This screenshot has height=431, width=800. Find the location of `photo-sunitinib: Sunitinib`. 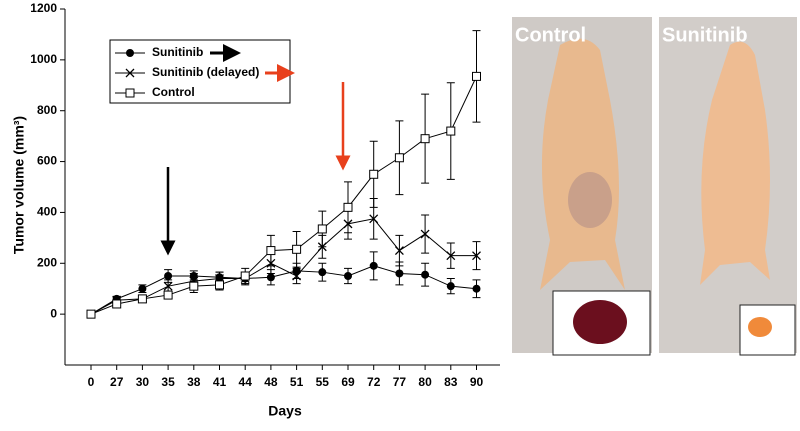

photo-sunitinib: Sunitinib is located at coordinates (728, 186).